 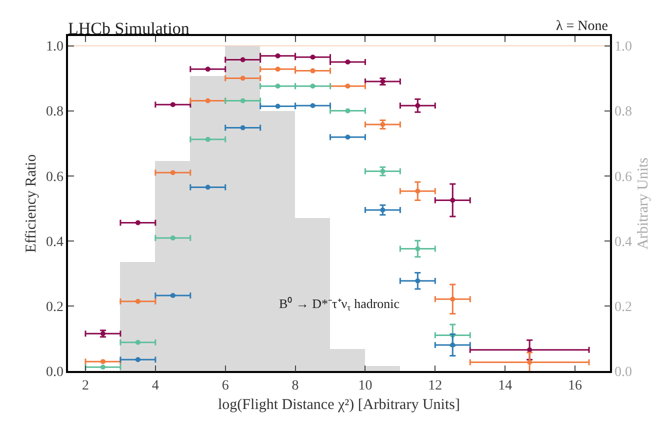 I want to click on y2-tick-label: 0.6, so click(x=623, y=177).